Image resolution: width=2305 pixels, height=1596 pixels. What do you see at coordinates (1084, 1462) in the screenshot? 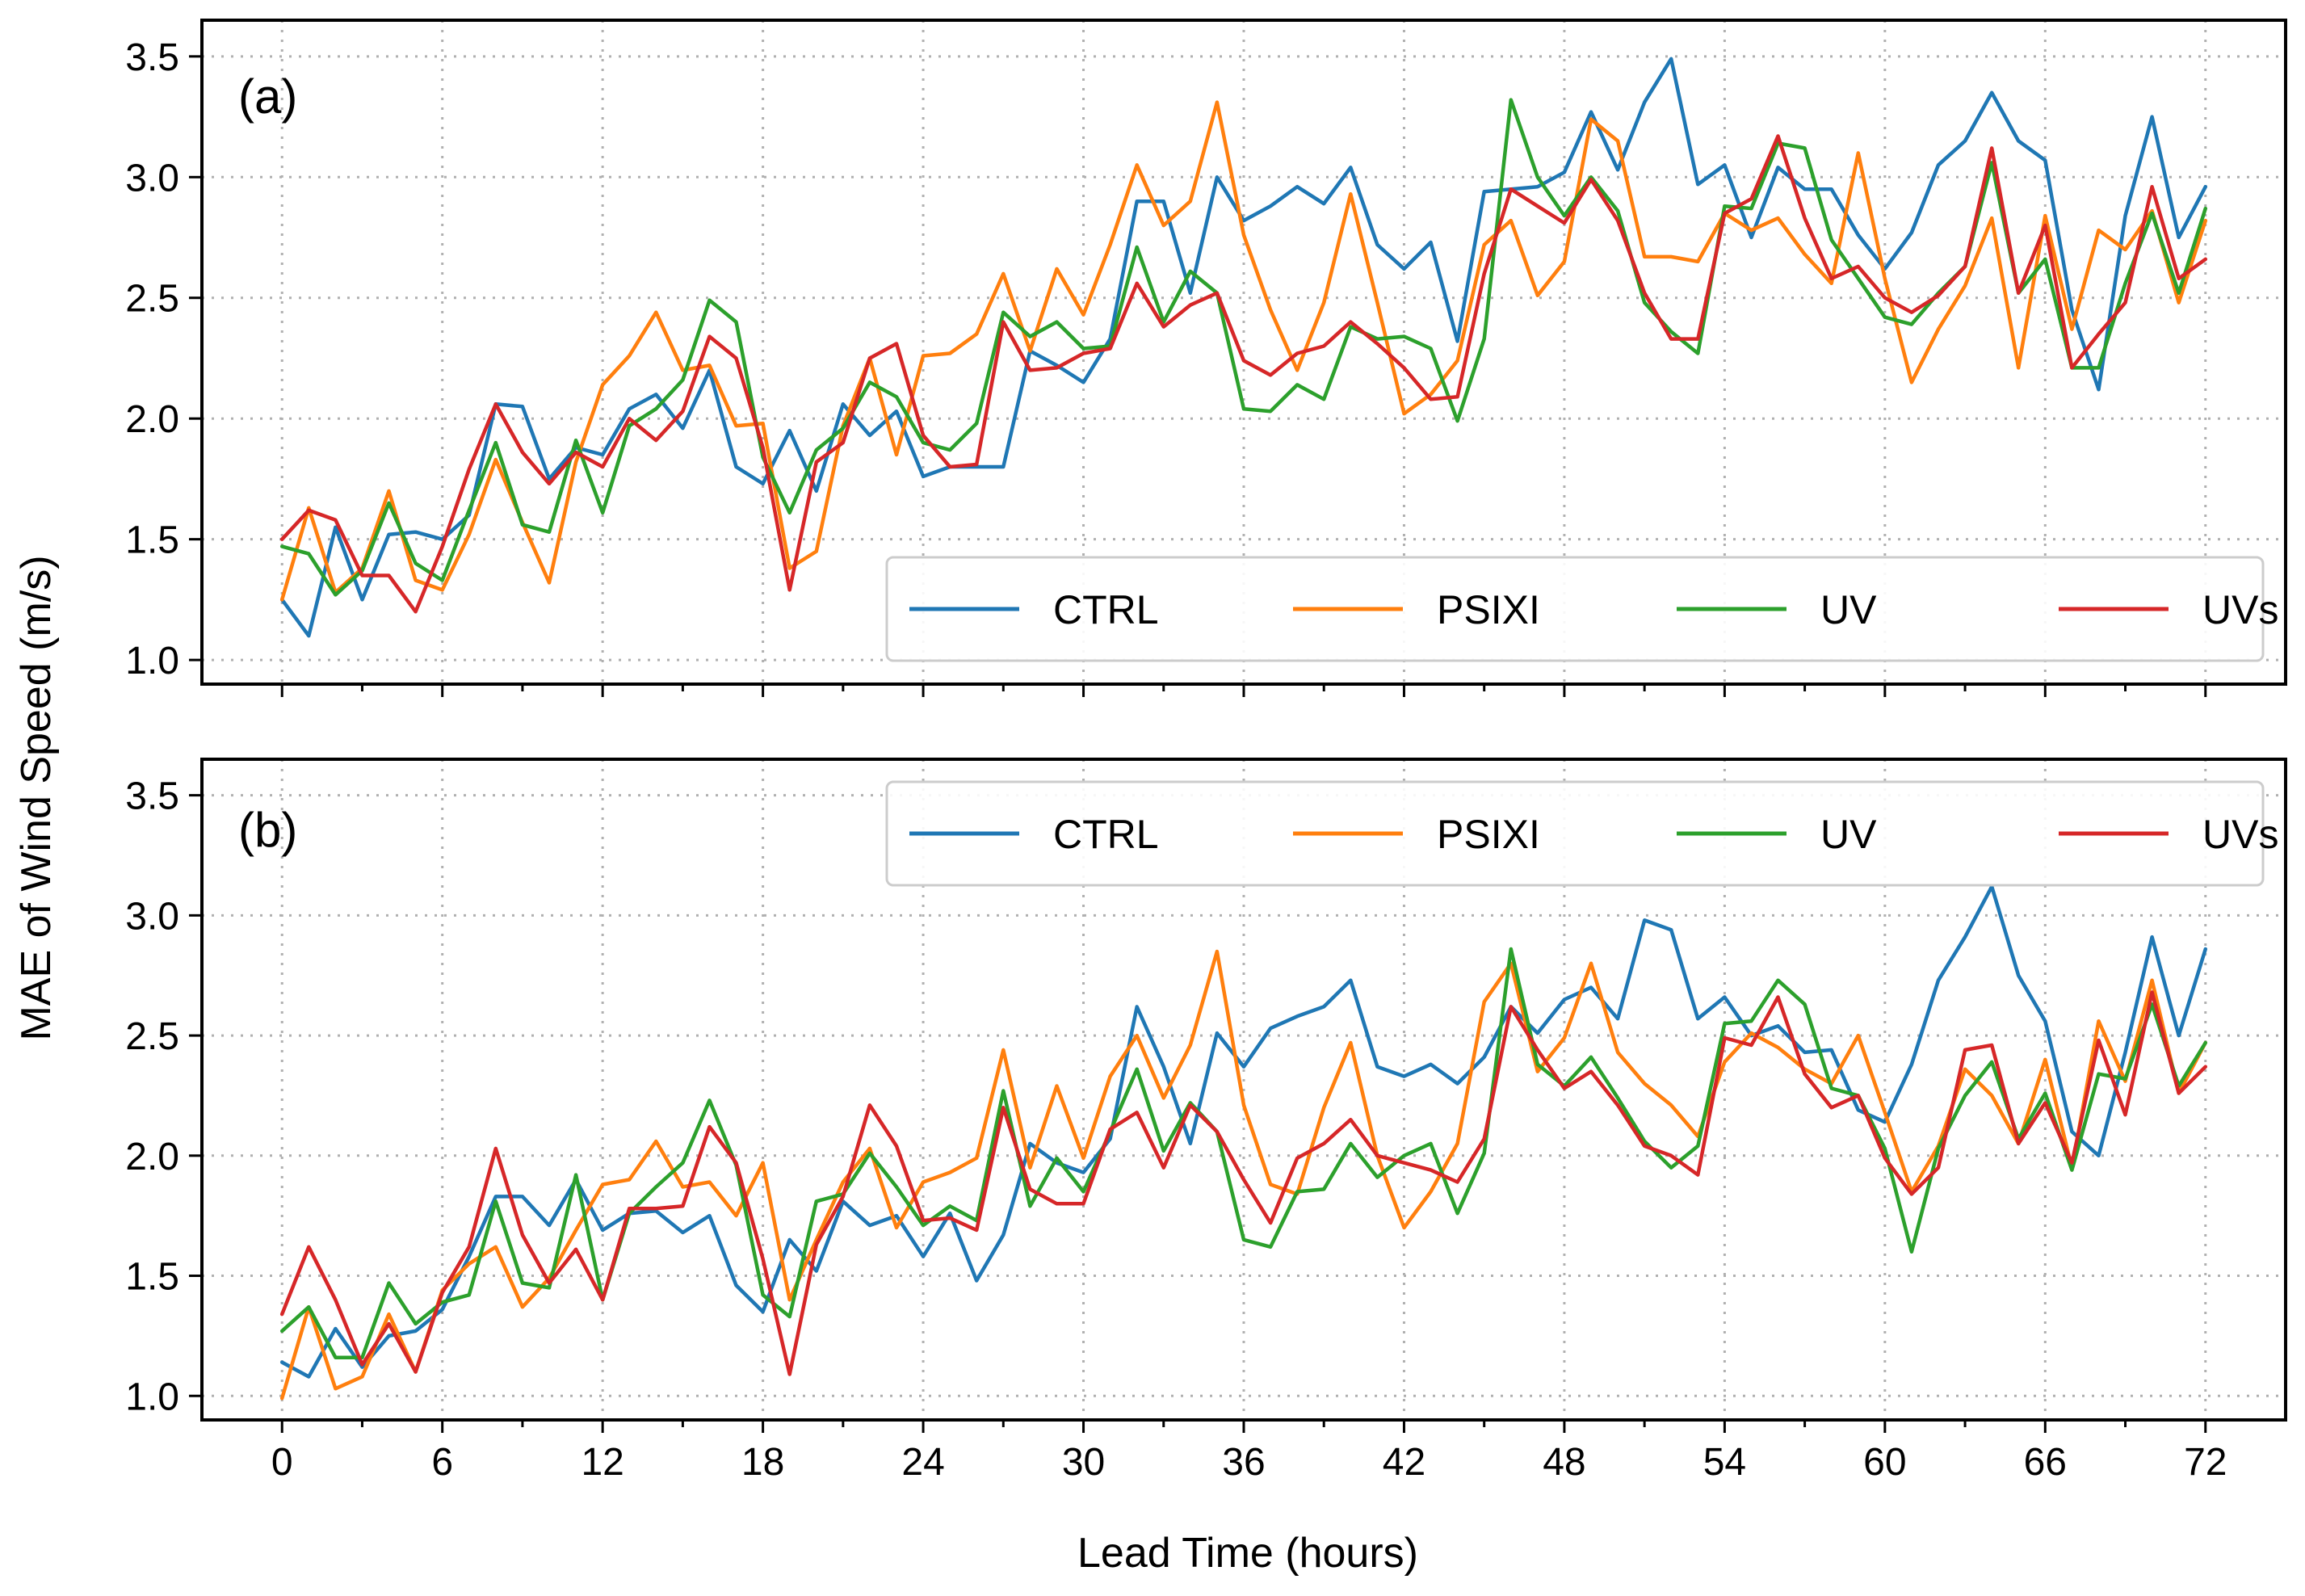
I see `panel-b-xtick-label-30: 30` at bounding box center [1084, 1462].